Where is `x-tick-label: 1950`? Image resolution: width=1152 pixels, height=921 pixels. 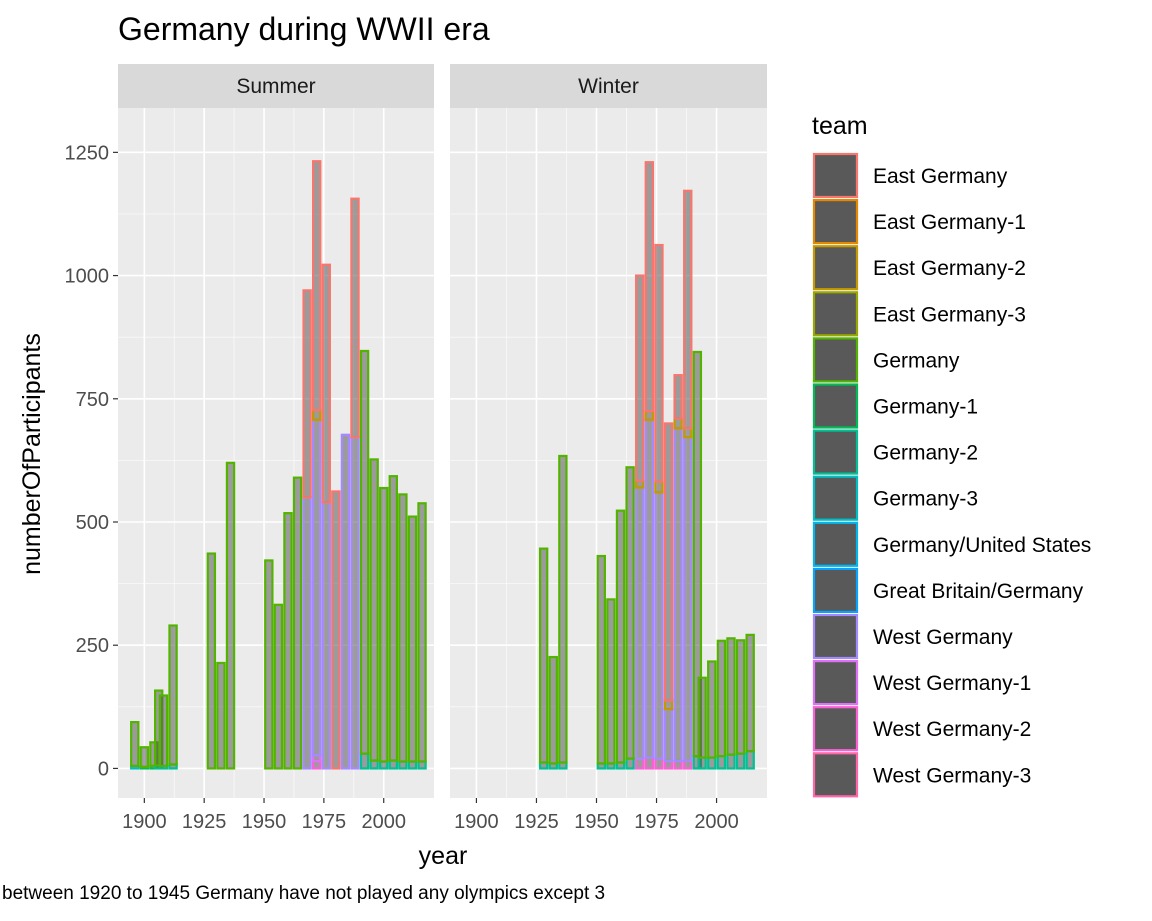 x-tick-label: 1950 is located at coordinates (596, 822).